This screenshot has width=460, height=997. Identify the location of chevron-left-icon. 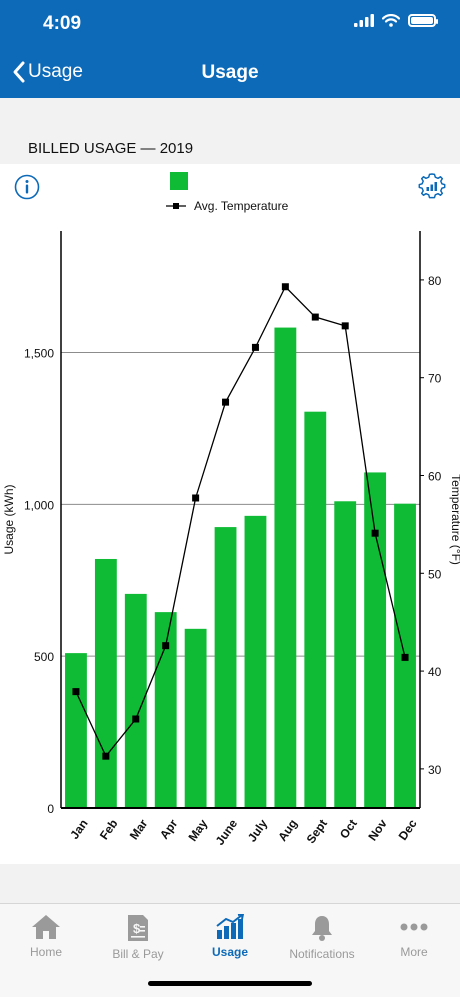
(19, 72).